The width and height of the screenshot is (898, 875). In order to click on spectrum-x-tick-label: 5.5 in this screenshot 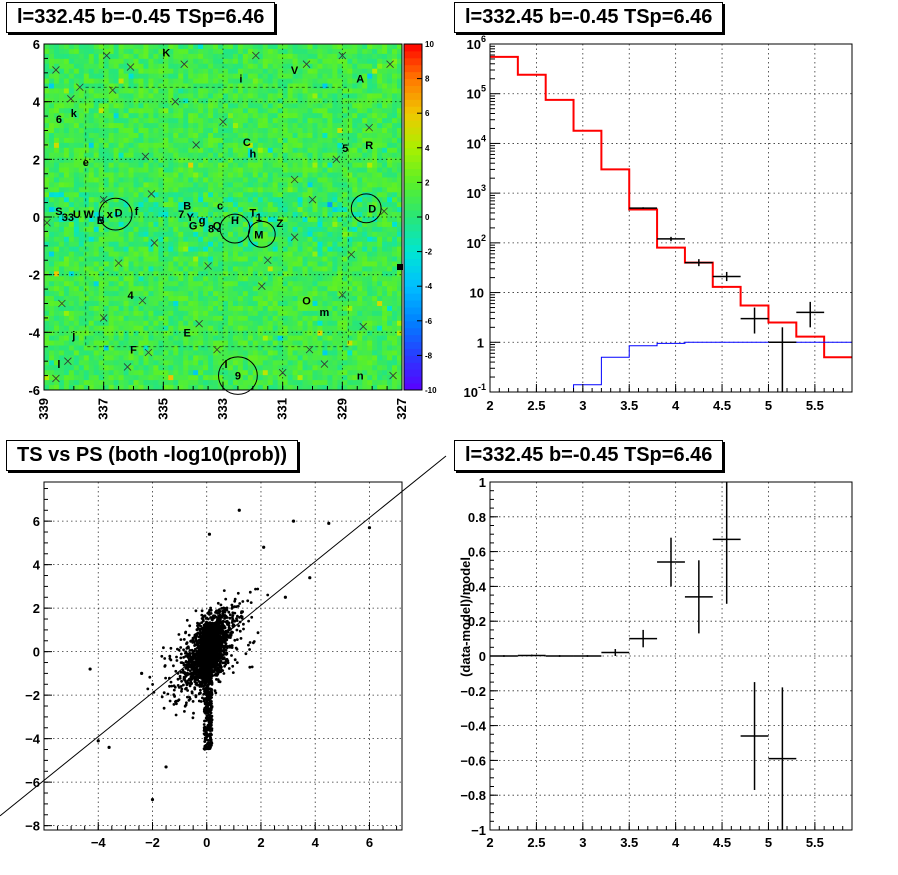, I will do `click(815, 405)`.